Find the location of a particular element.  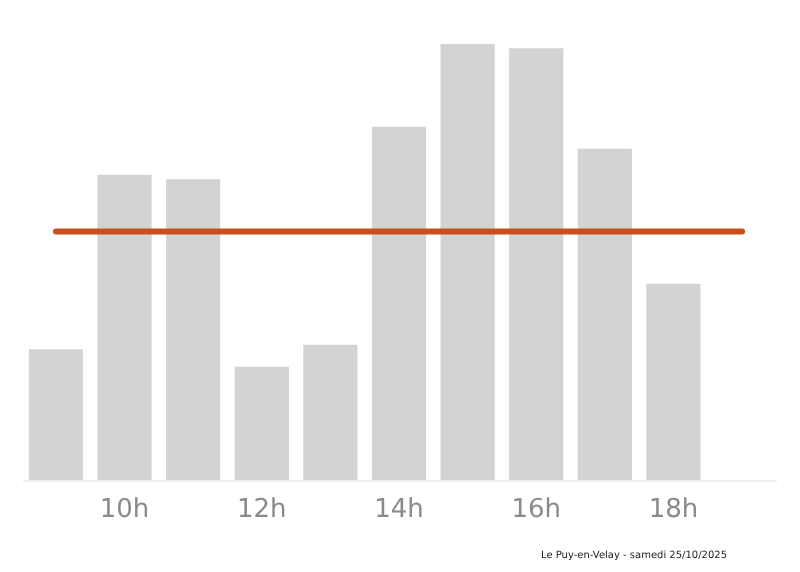

x-tick-label: 10h is located at coordinates (124, 510).